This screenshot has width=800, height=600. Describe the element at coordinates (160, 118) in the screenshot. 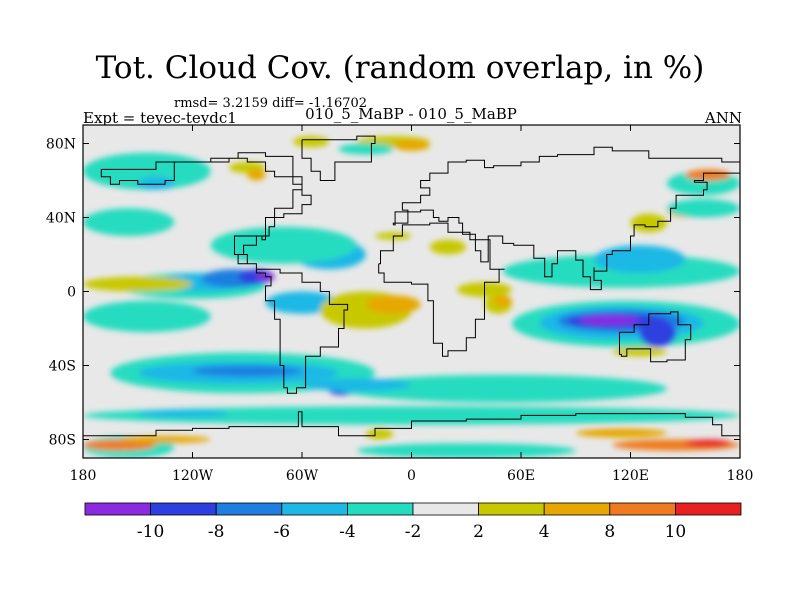

I see `experiment-label: Expt = teyec-teydc1` at that location.